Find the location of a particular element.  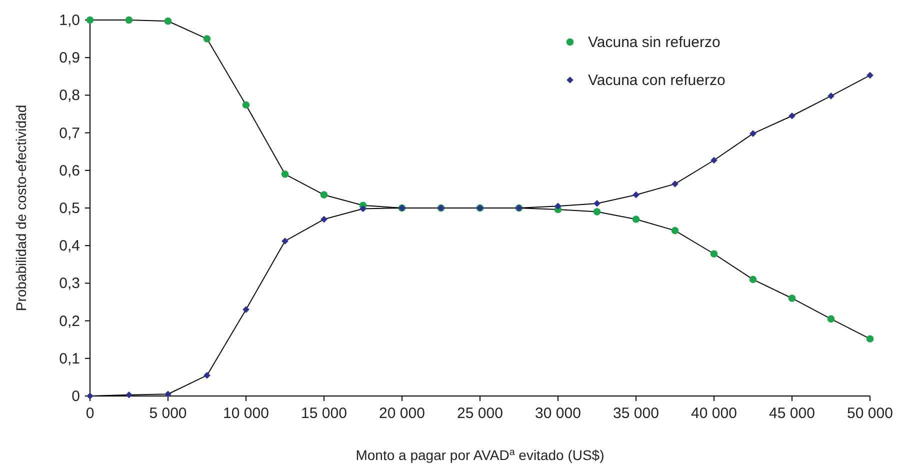

y-tick-label: 0,8 is located at coordinates (69, 95).